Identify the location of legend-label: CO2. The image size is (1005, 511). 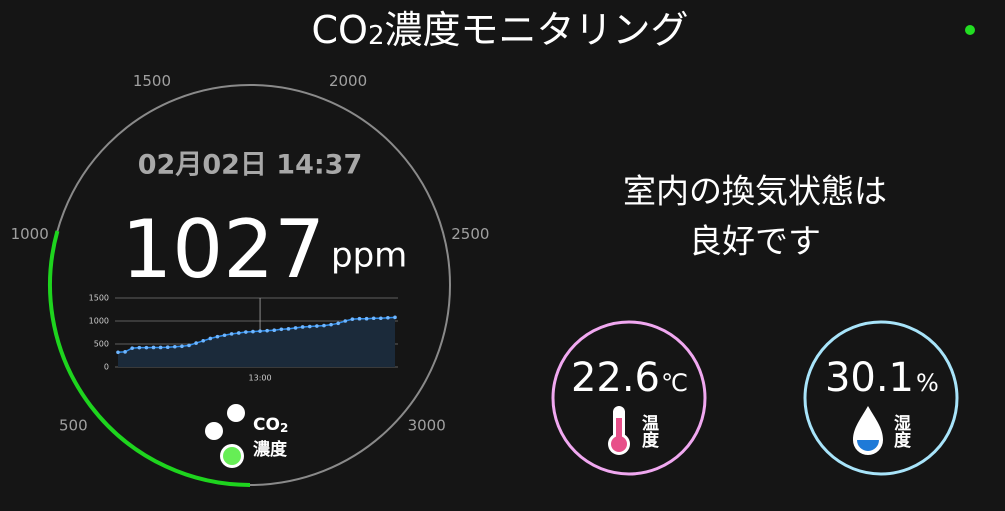
(270, 425).